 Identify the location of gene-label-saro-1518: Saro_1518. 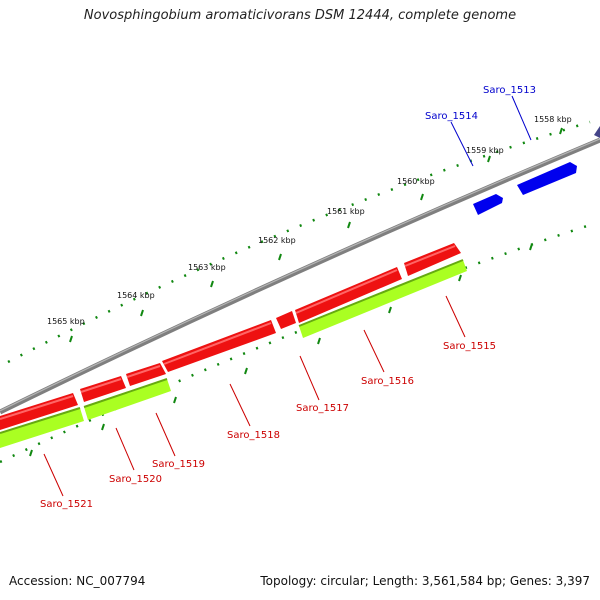
(253, 435).